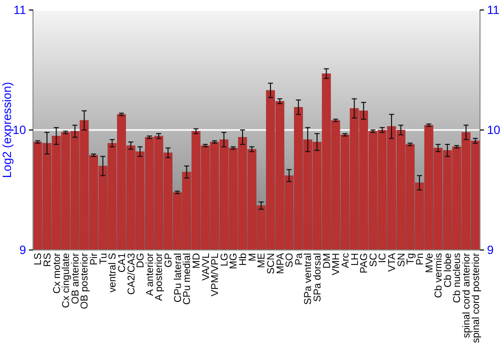  I want to click on x-tick-label: PAG, so click(364, 263).